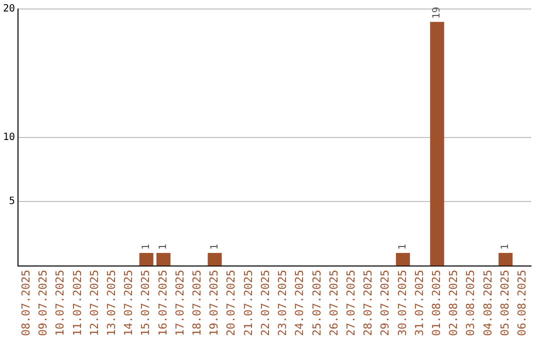 The image size is (540, 340). What do you see at coordinates (333, 303) in the screenshot?
I see `x-tick-label: 26.07.2025` at bounding box center [333, 303].